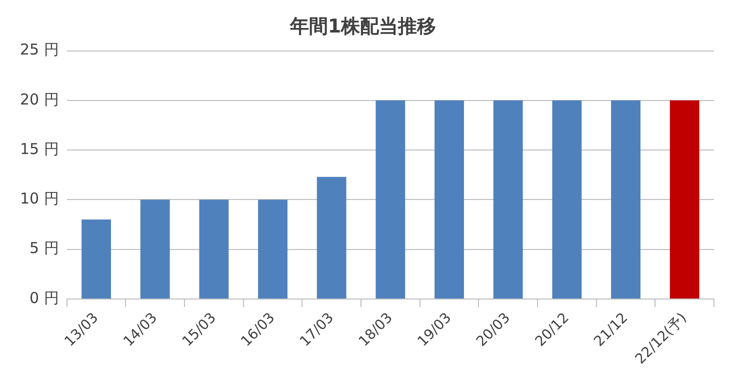 The height and width of the screenshot is (383, 740). What do you see at coordinates (39, 199) in the screenshot?
I see `y-tick-label: 10 円` at bounding box center [39, 199].